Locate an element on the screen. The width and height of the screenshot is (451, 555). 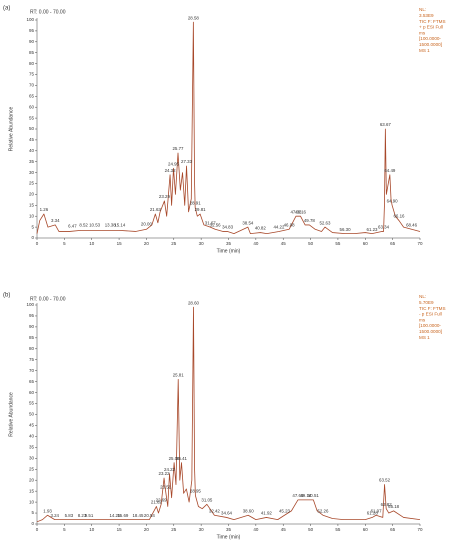
y-tick-label: 65 is located at coordinates (32, 381).